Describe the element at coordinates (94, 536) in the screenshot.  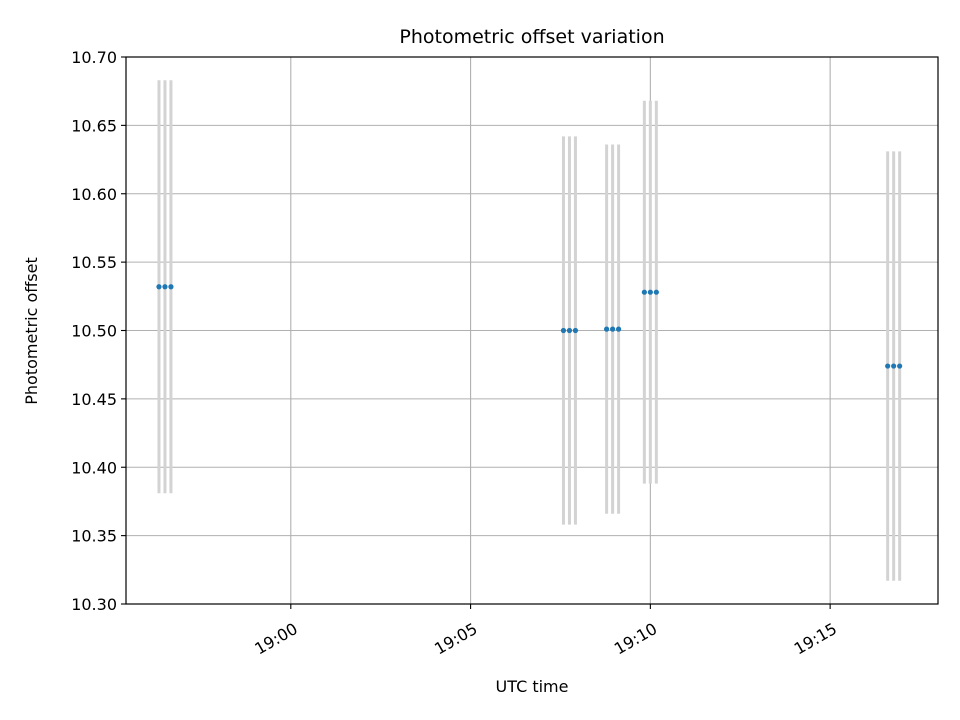
I see `y-tick-label: 10.35` at that location.